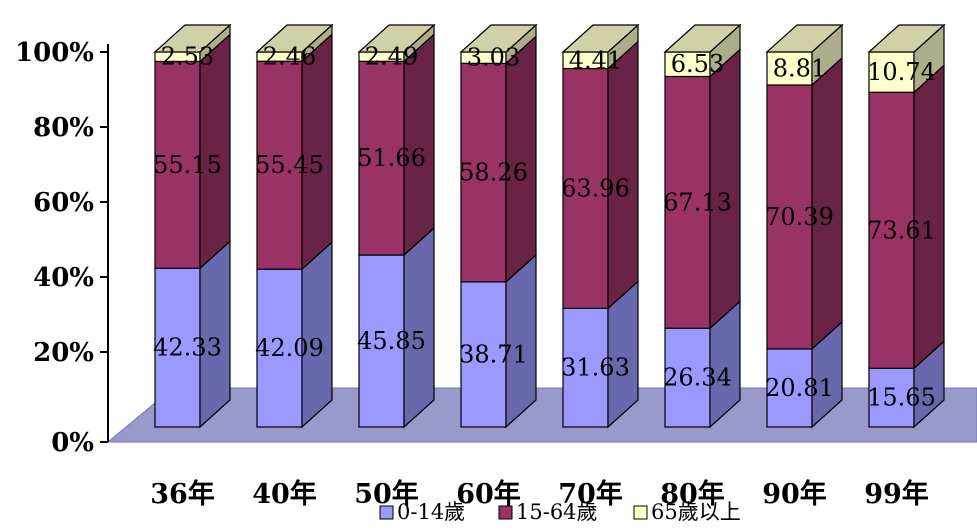 The width and height of the screenshot is (977, 530). Describe the element at coordinates (697, 378) in the screenshot. I see `data-label: 26.34` at that location.